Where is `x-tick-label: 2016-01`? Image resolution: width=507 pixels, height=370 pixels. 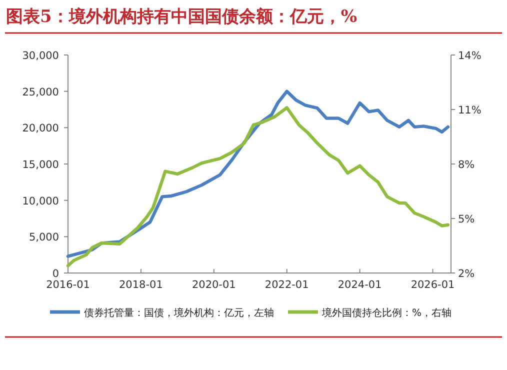 x-tick-label: 2016-01 is located at coordinates (68, 285).